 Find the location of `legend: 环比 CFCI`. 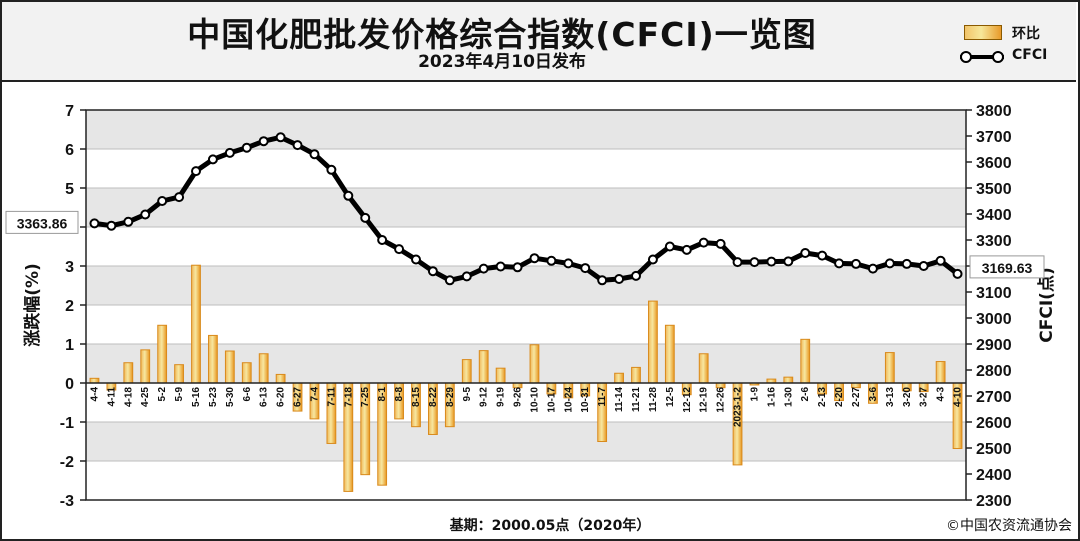

legend: 环比 CFCI is located at coordinates (1013, 44).